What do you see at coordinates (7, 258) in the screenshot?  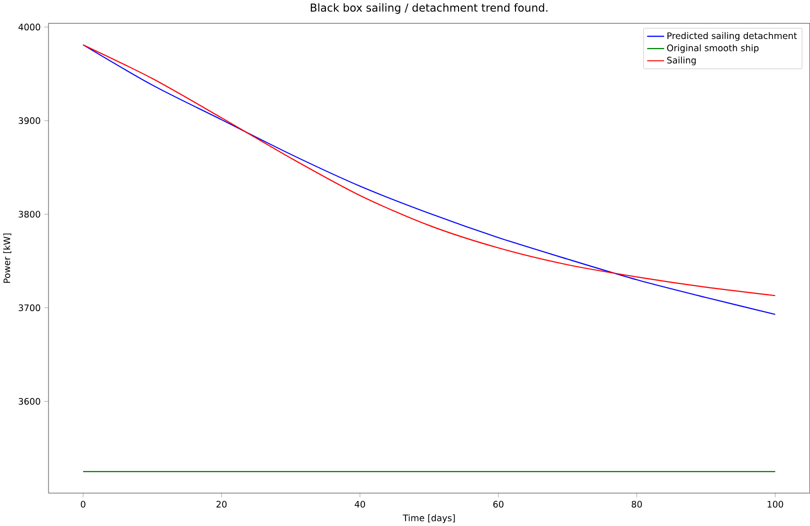 I see `y-axis-title: Power [kW]` at bounding box center [7, 258].